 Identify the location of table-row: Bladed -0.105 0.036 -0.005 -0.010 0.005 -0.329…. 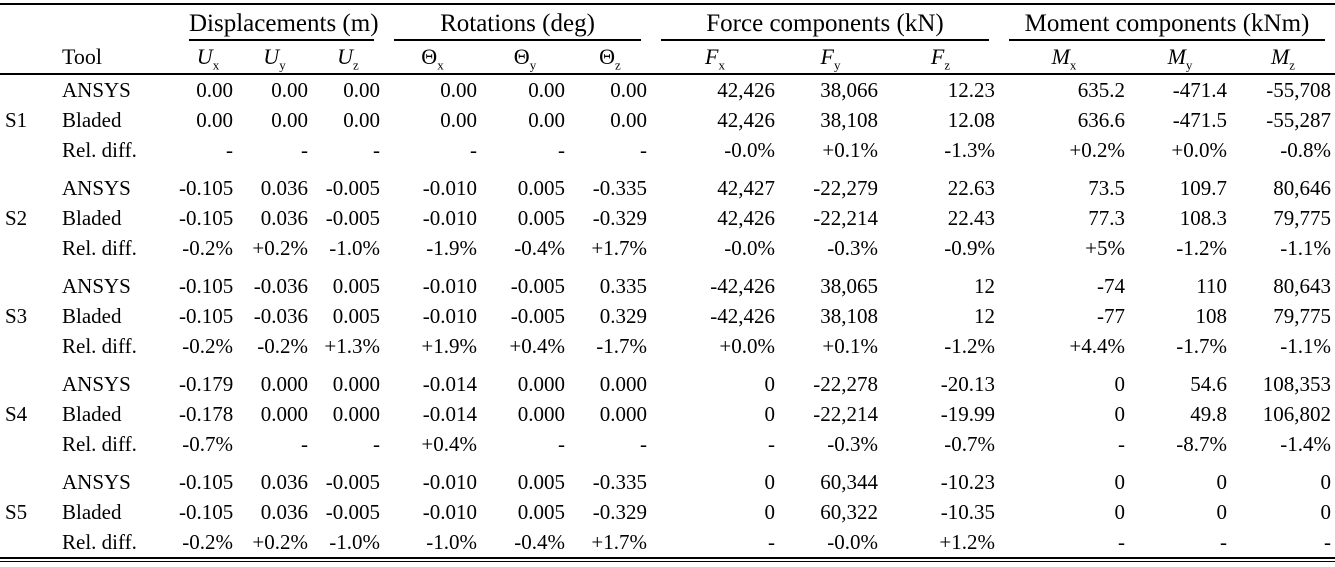
(667, 512).